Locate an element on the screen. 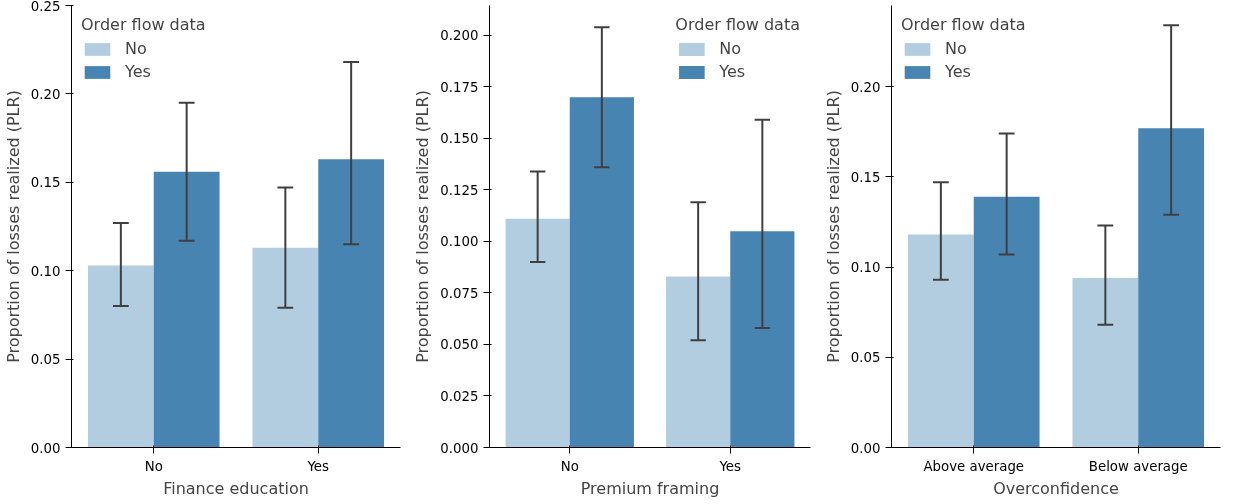  y-tick-label: 0.150 is located at coordinates (459, 139).